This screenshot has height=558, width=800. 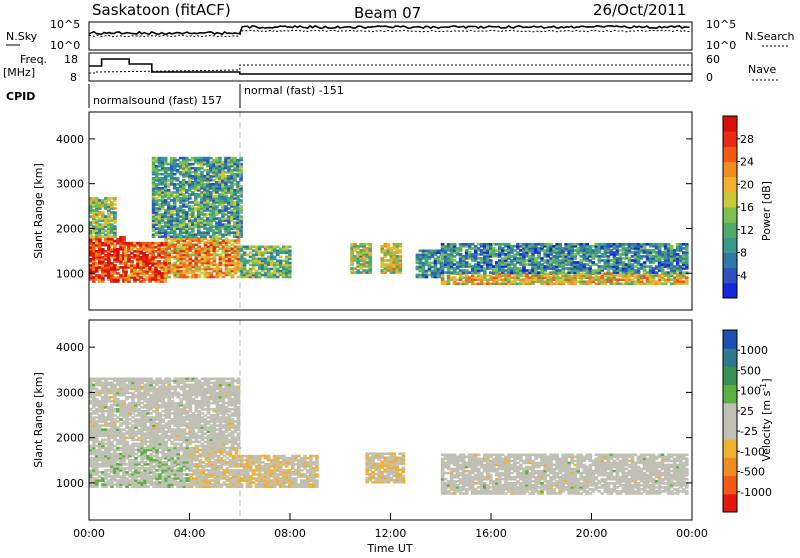 I want to click on freq-trace, so click(x=390, y=66).